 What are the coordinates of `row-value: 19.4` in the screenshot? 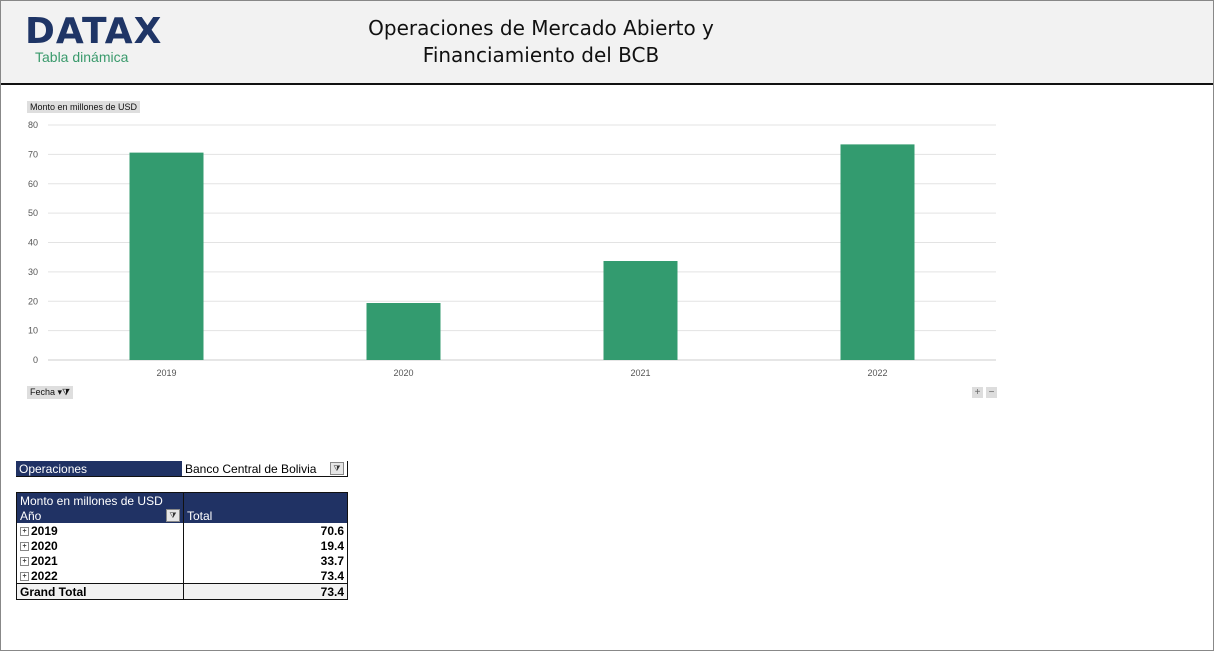 It's located at (332, 545).